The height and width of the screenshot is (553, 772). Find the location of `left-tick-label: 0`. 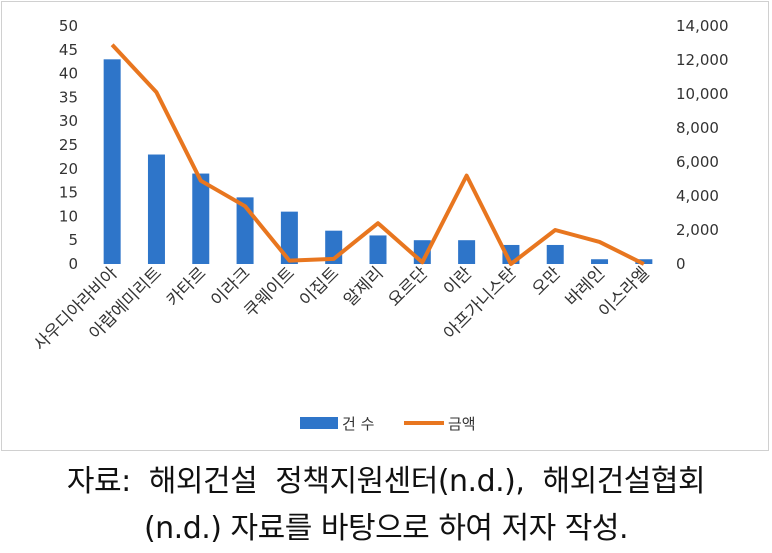

left-tick-label: 0 is located at coordinates (73, 264).